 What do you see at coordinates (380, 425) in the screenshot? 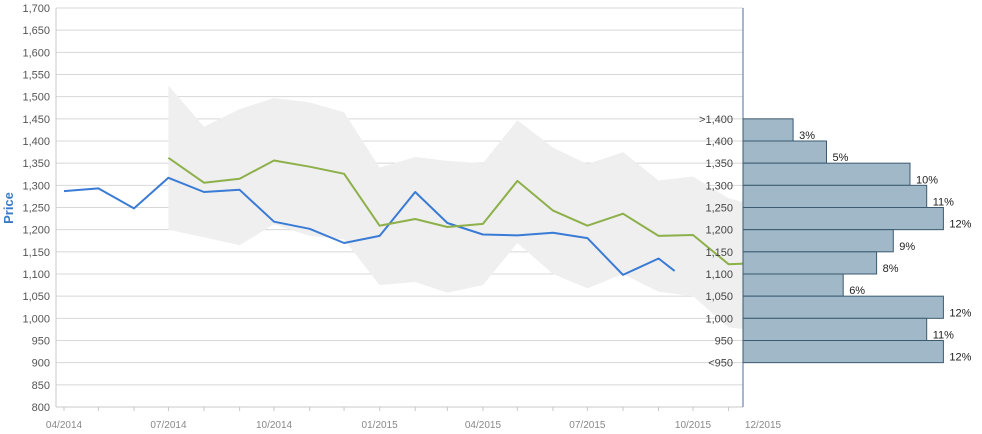
I see `x-tick-label: 01/2015` at bounding box center [380, 425].